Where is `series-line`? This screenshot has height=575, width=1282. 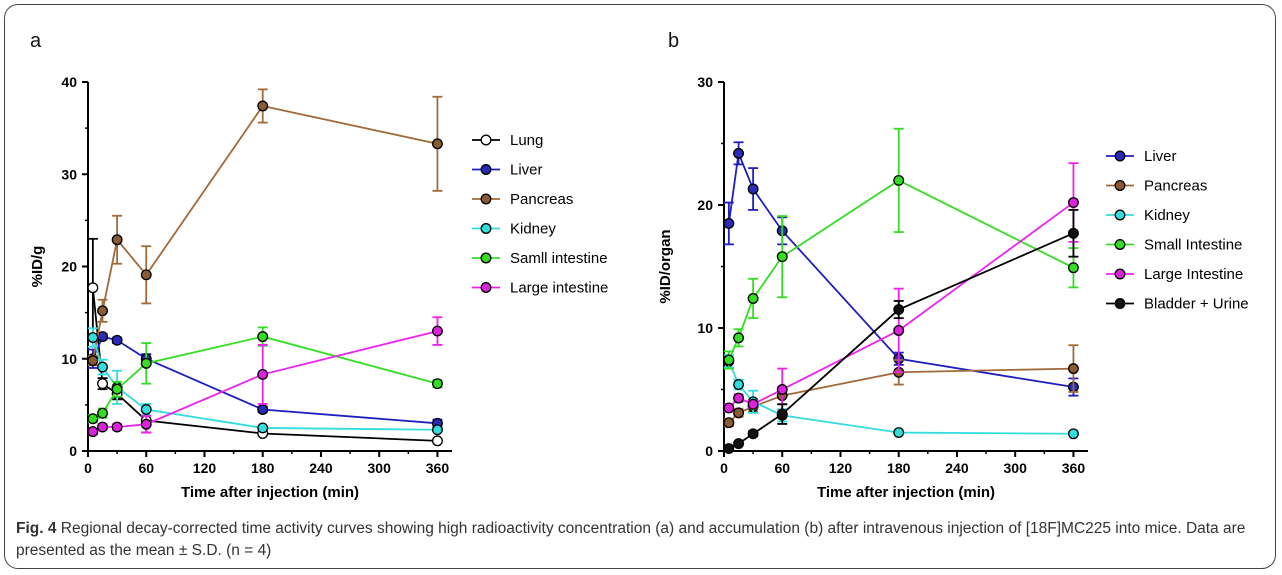 series-line is located at coordinates (264, 232).